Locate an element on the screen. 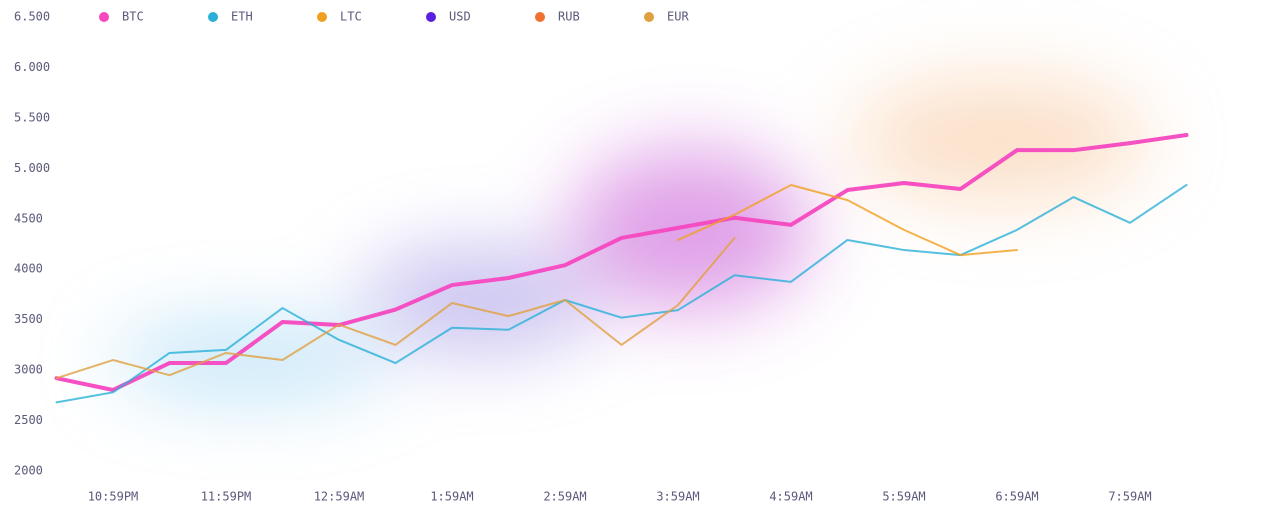  y-tick-label: 4500 is located at coordinates (28, 218).